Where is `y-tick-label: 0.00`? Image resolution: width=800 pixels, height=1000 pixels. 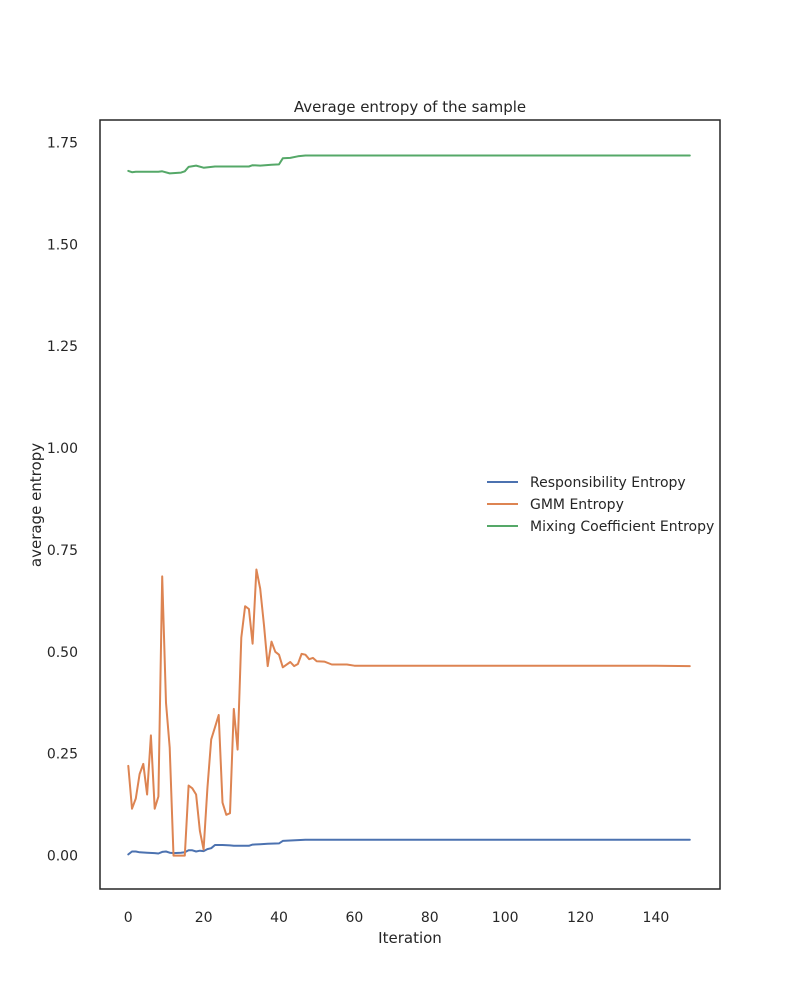 y-tick-label: 0.00 is located at coordinates (62, 857).